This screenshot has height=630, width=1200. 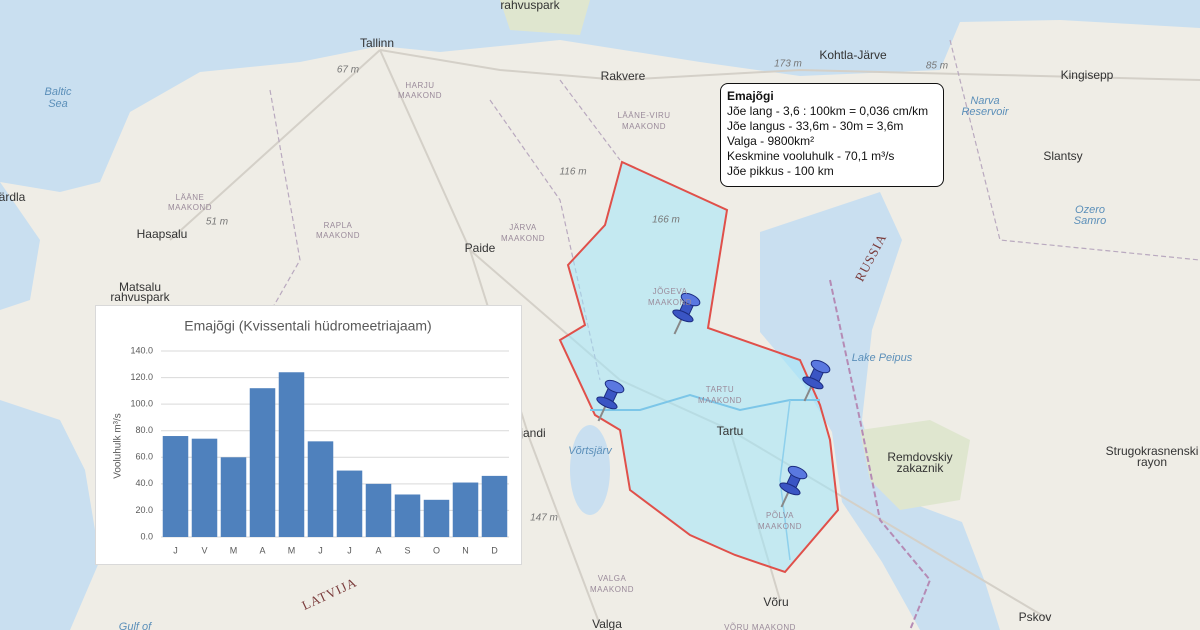 What do you see at coordinates (118, 446) in the screenshot?
I see `y-axis-label: Vooluhulk m³/s` at bounding box center [118, 446].